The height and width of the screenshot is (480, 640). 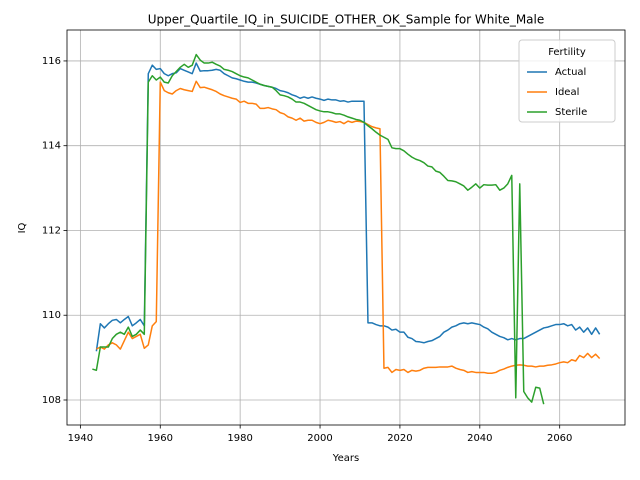 I want to click on legend-title: Fertility, so click(x=567, y=52).